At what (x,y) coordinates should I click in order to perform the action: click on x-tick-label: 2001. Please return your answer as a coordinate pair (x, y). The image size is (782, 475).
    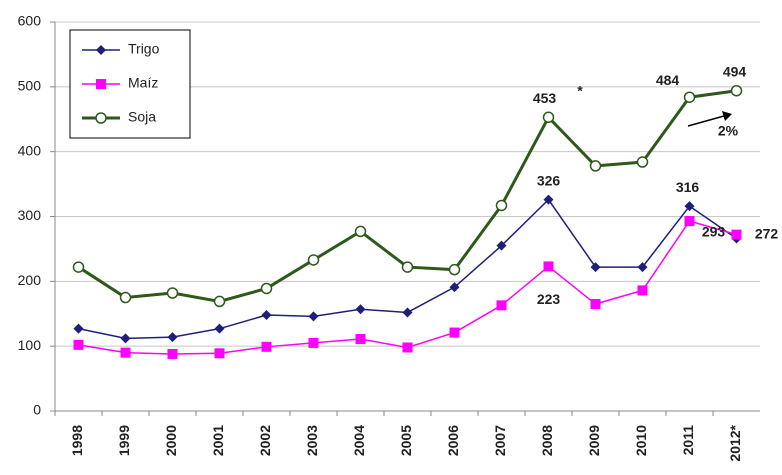
    Looking at the image, I should click on (218, 440).